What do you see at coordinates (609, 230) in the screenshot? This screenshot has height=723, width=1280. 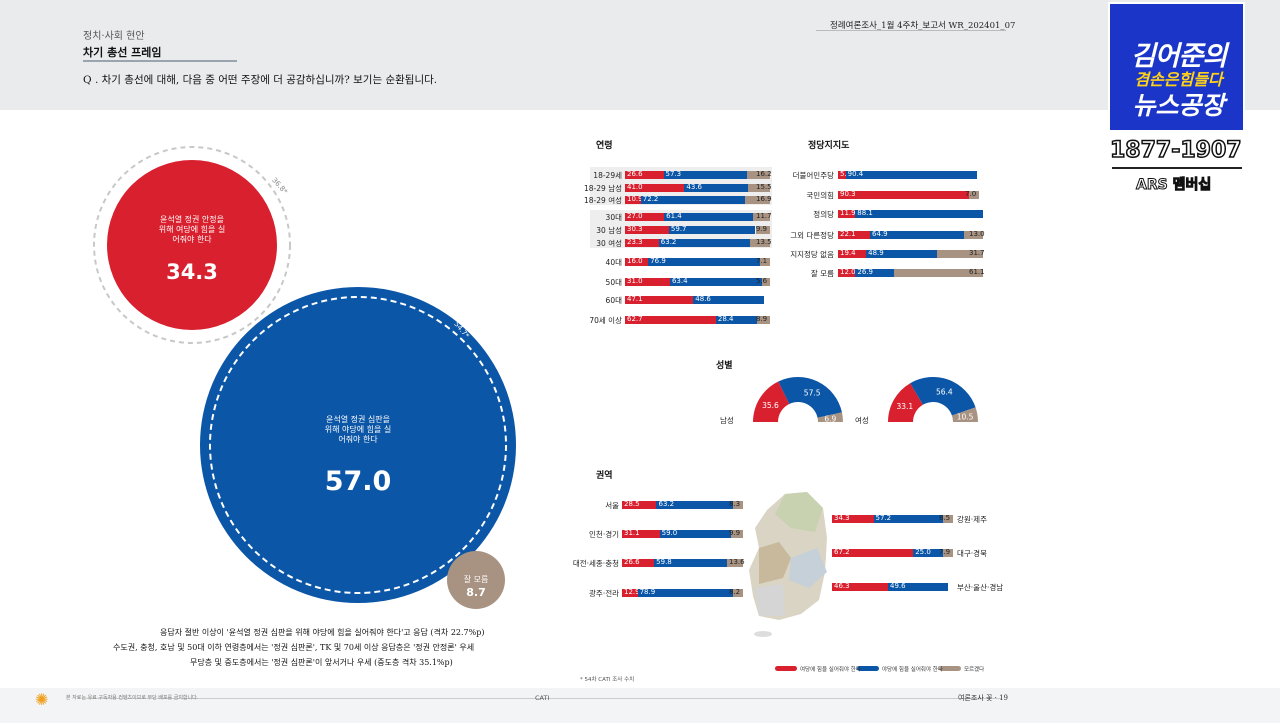 I see `age-label-4: 30 남성` at bounding box center [609, 230].